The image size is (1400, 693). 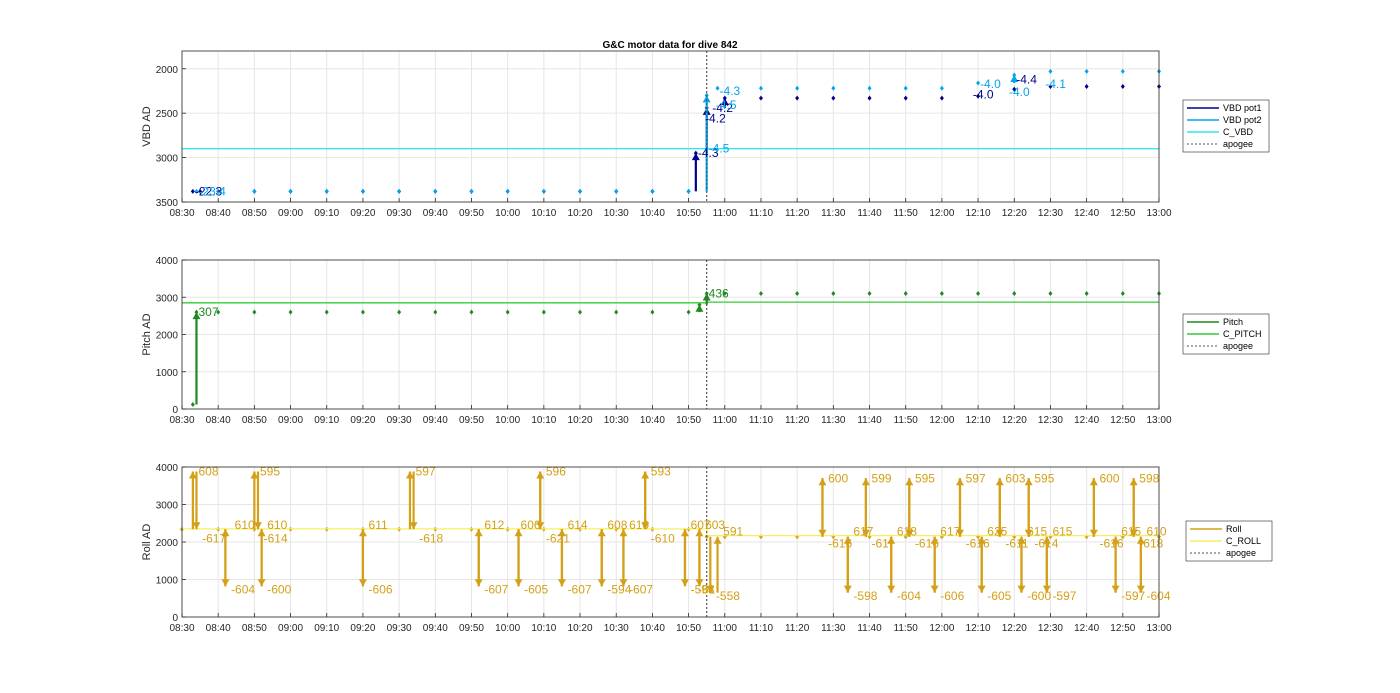 What do you see at coordinates (725, 213) in the screenshot?
I see `x-tick-label: 11:00` at bounding box center [725, 213].